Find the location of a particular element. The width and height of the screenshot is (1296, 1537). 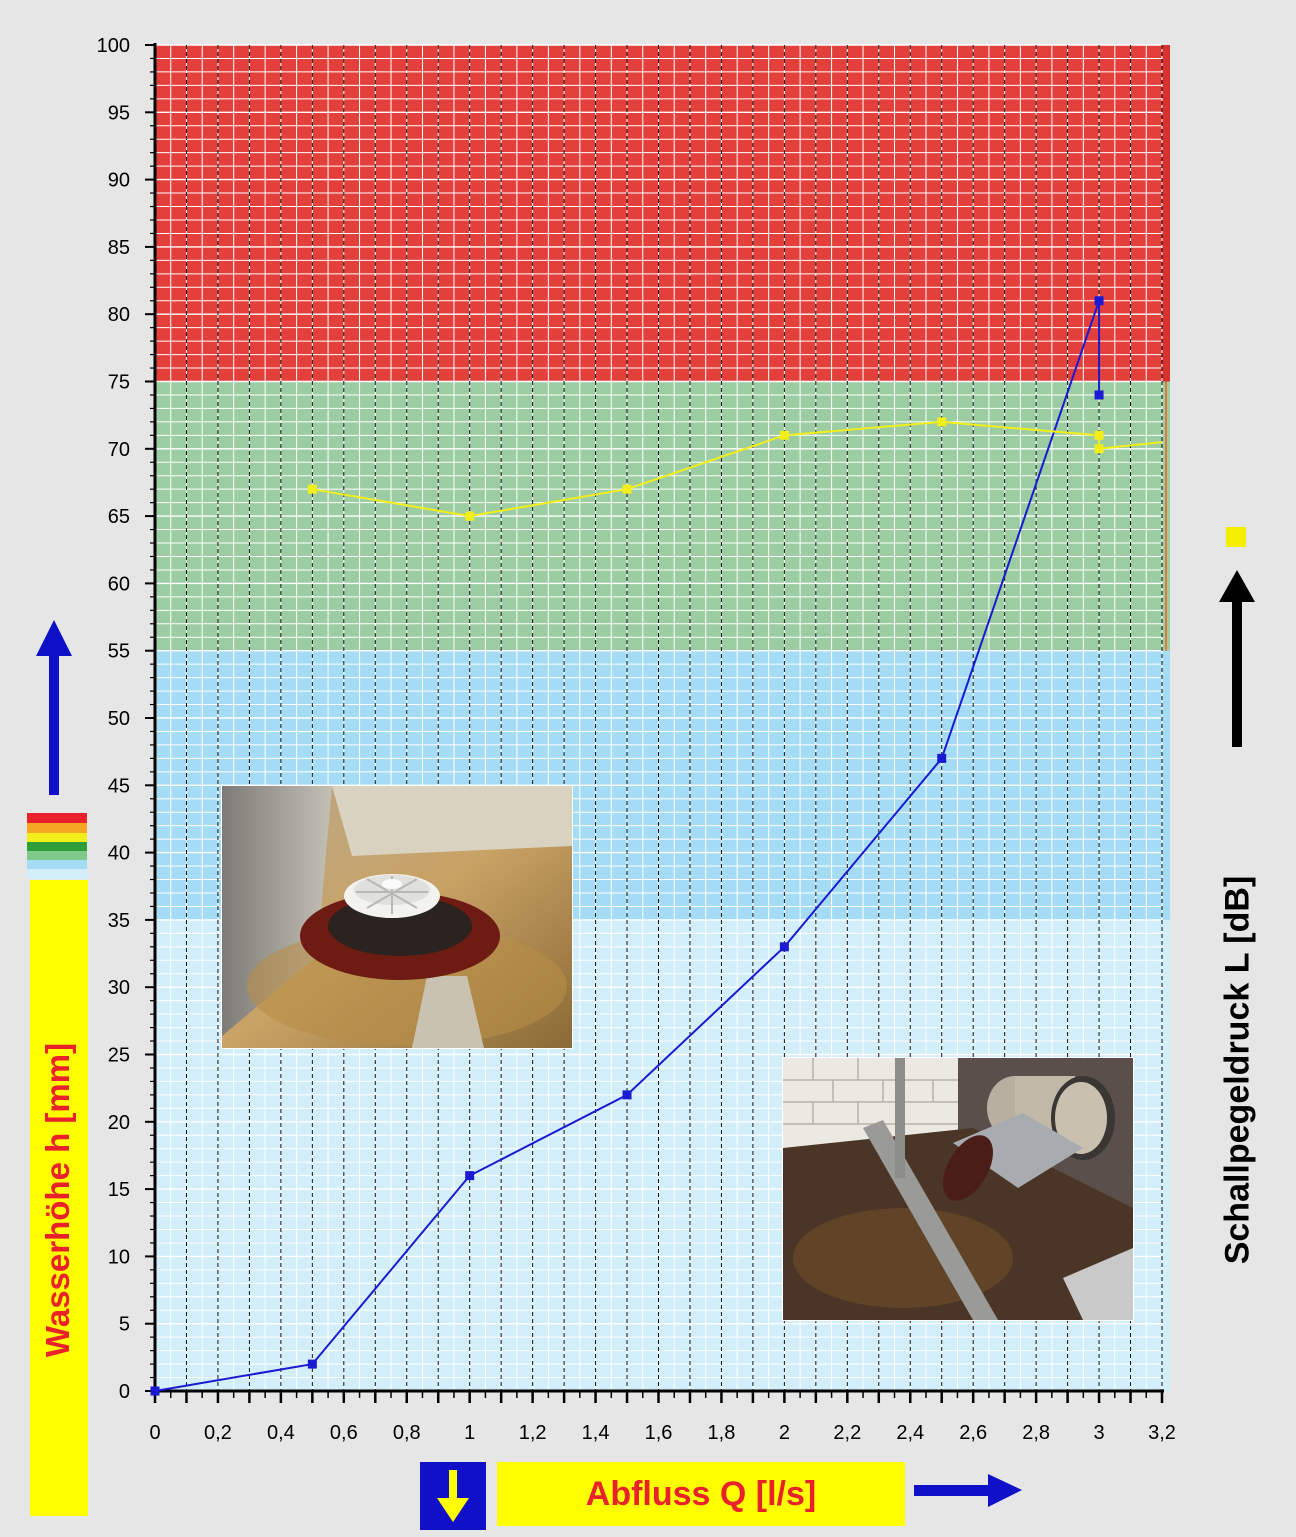

legend-strip-lightgreen is located at coordinates (57, 855).